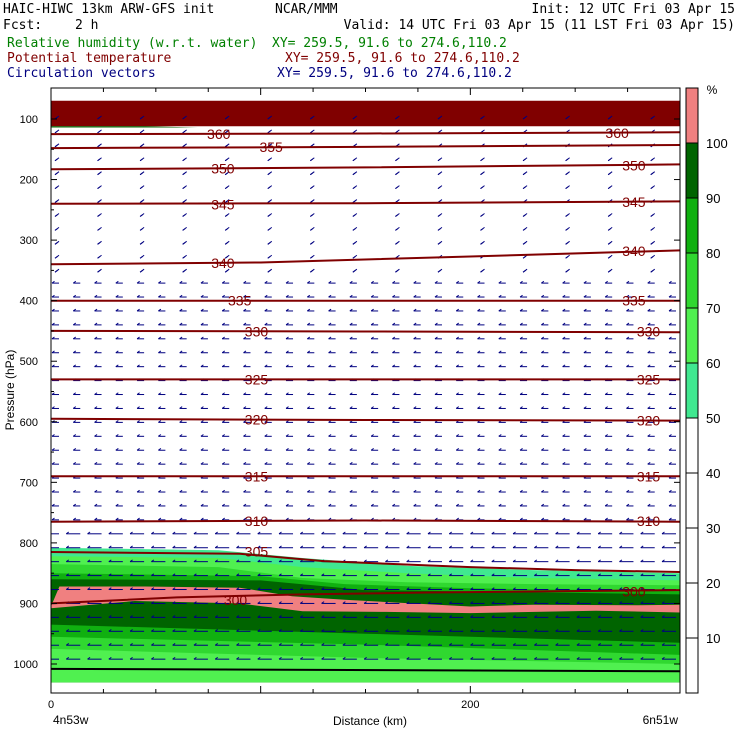  I want to click on colorbar-tick-label: 30, so click(713, 528).